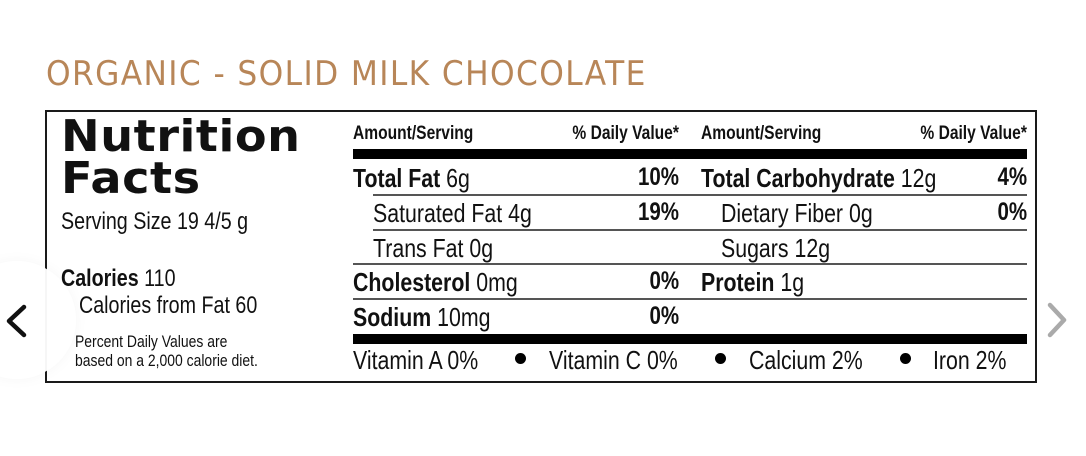 This screenshot has width=1086, height=456. I want to click on product-title: ORGANIC - SOLID MILK CHOCOLATE, so click(346, 74).